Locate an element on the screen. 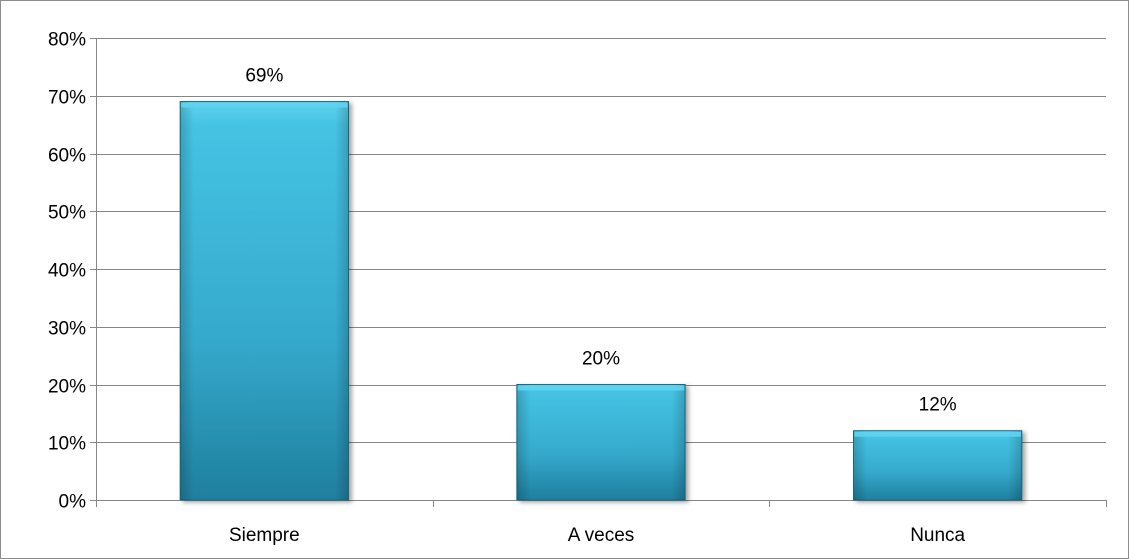 The height and width of the screenshot is (559, 1129). x-category-label: A veces is located at coordinates (601, 535).